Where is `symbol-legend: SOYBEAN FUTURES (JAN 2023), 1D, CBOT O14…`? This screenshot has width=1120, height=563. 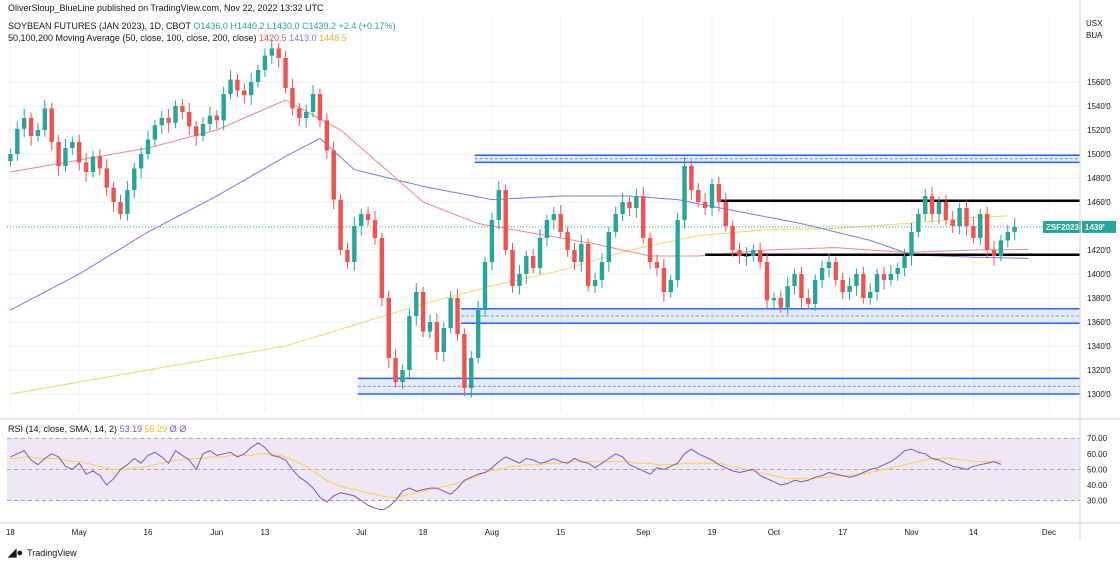 symbol-legend: SOYBEAN FUTURES (JAN 2023), 1D, CBOT O14… is located at coordinates (202, 26).